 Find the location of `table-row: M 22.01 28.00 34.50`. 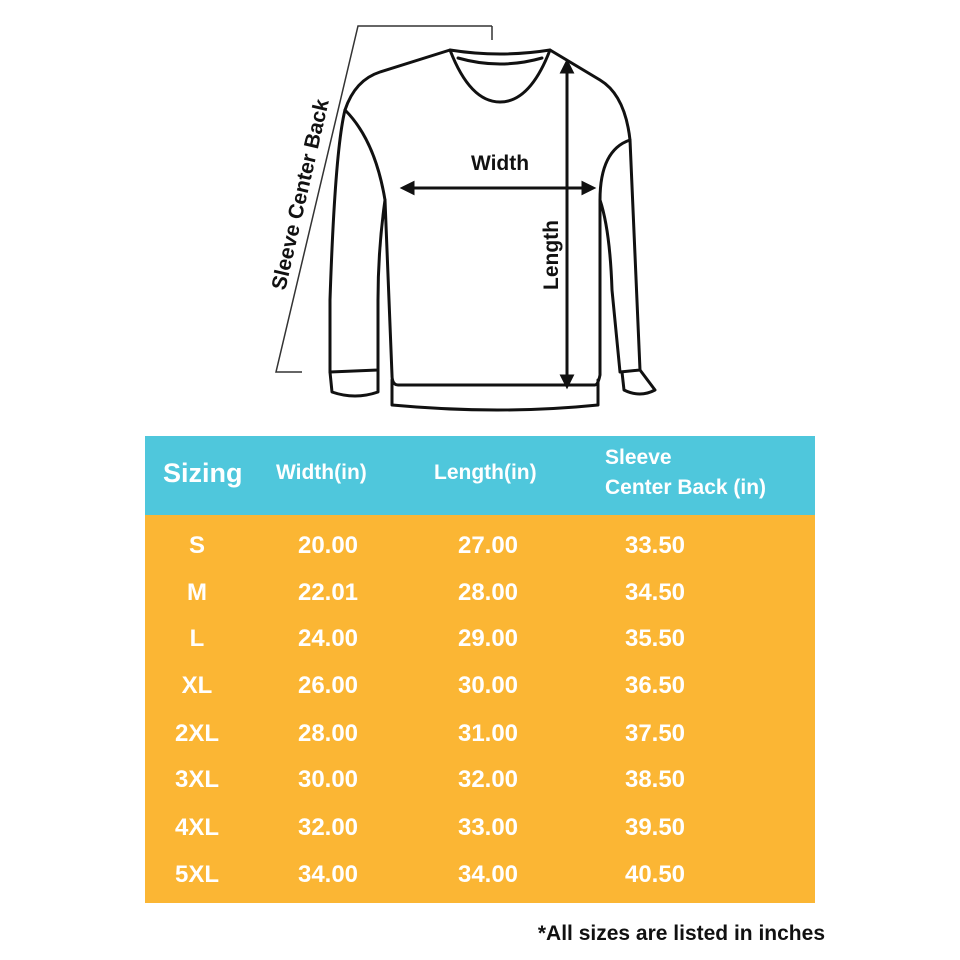

table-row: M 22.01 28.00 34.50 is located at coordinates (480, 593).